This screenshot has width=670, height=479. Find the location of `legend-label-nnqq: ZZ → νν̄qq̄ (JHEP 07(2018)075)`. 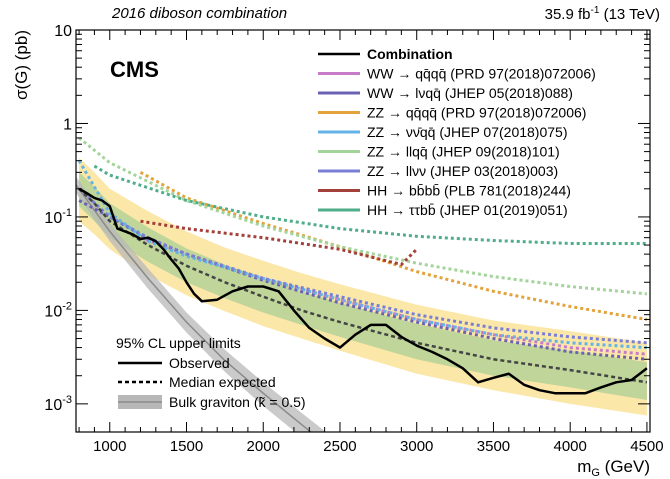

legend-label-nnqq: ZZ → νν̄qq̄ (JHEP 07(2018)075) is located at coordinates (467, 132).